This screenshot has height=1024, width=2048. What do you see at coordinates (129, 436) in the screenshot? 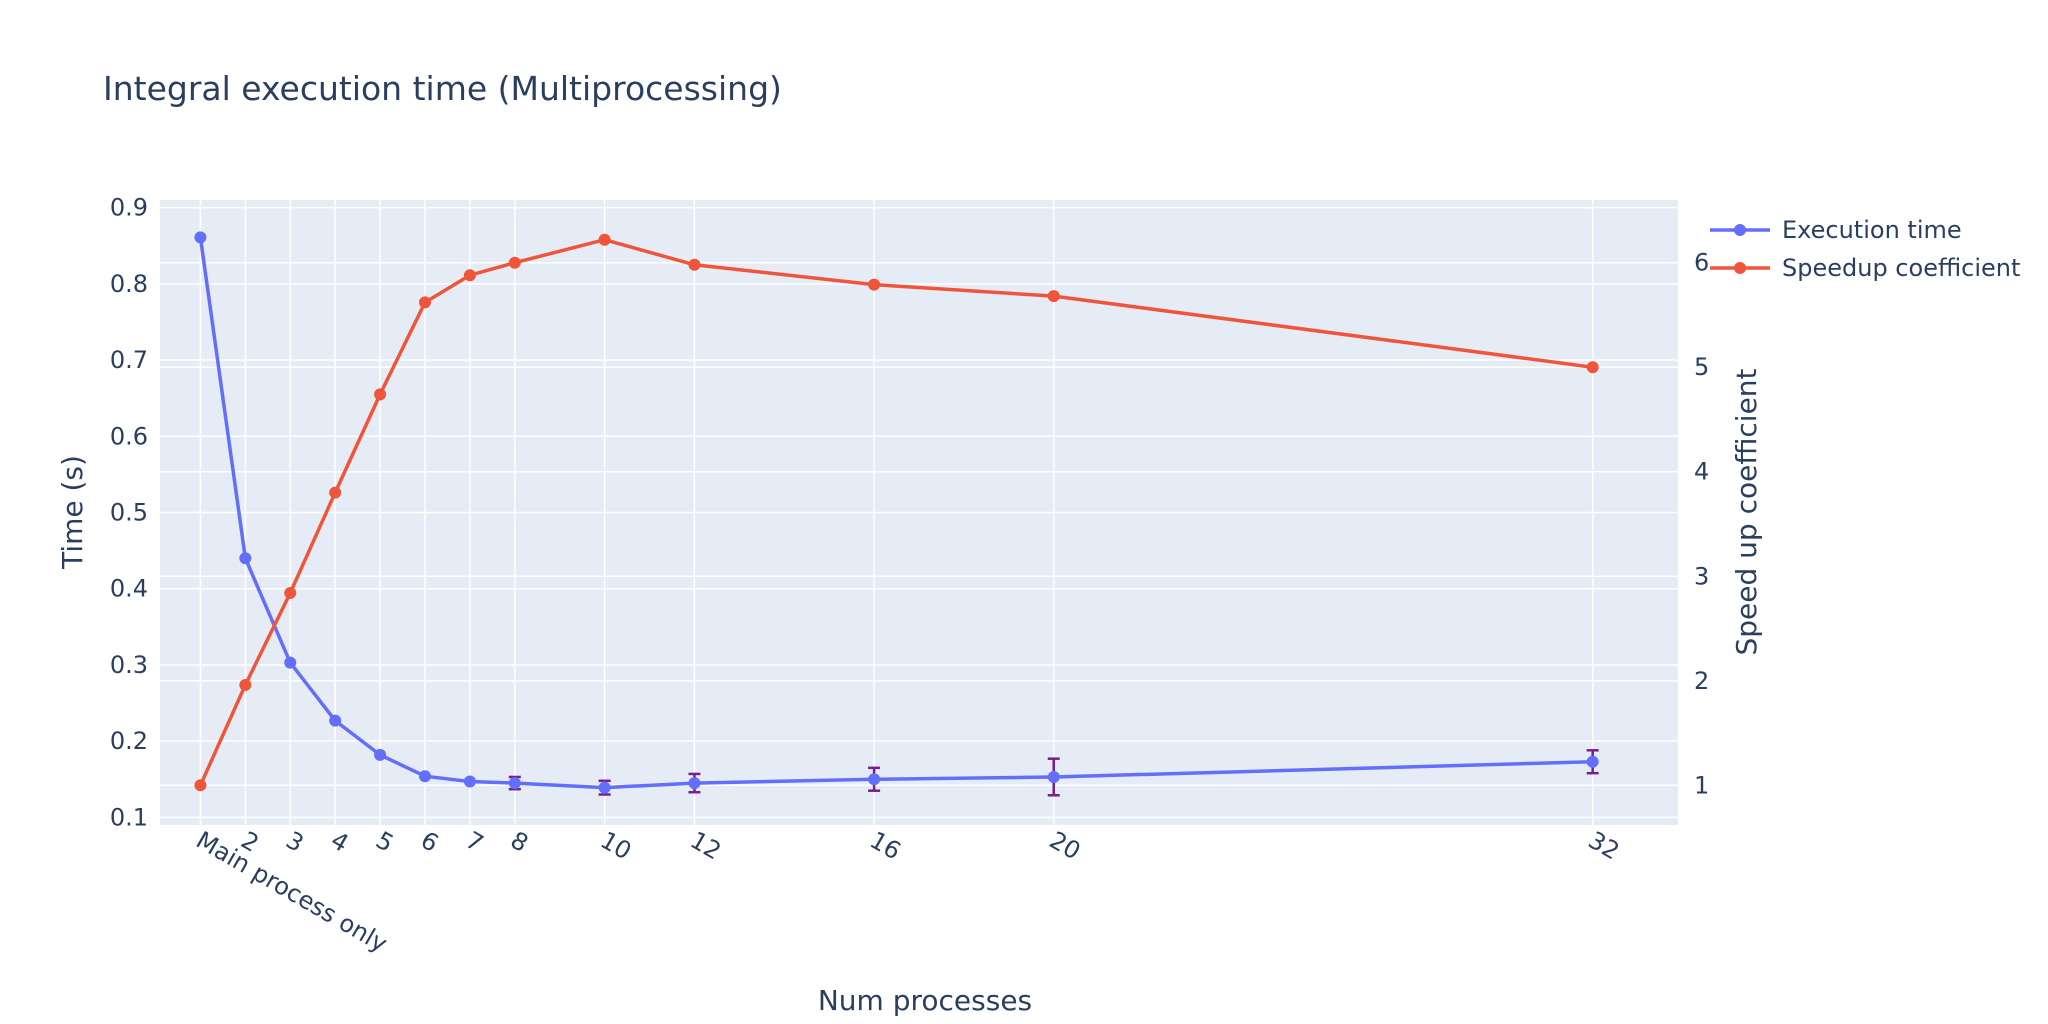
I see `y-tick-label: 0.6` at bounding box center [129, 436].